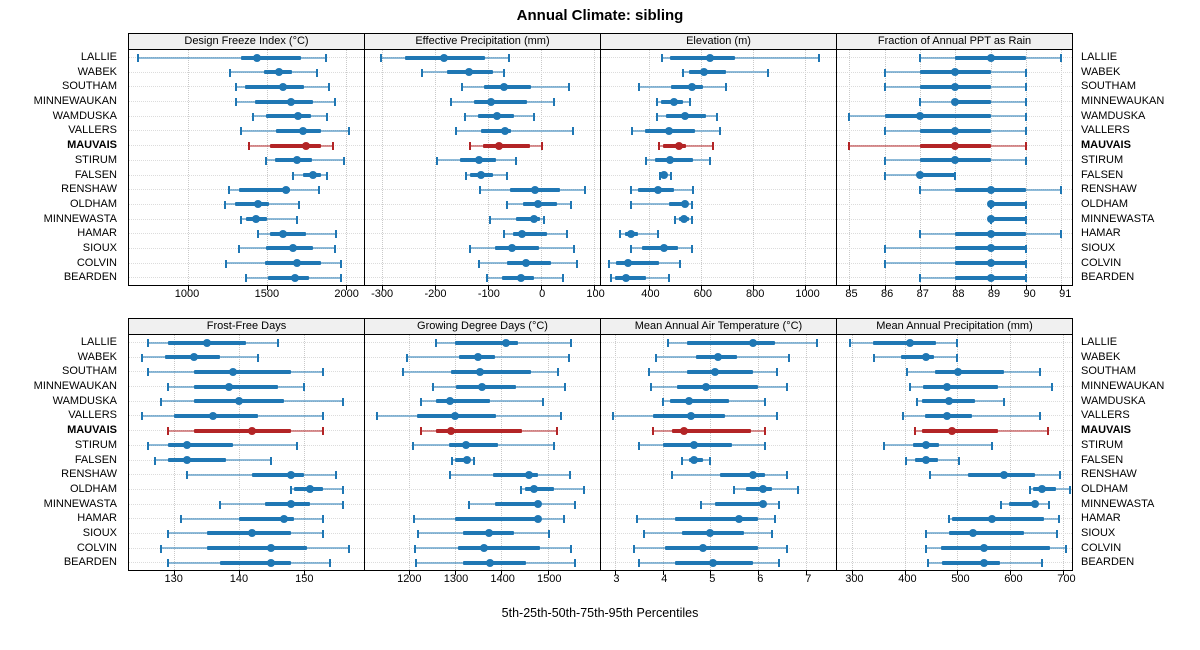 This screenshot has width=1200, height=650. I want to click on axis-tick, so click(382, 288).